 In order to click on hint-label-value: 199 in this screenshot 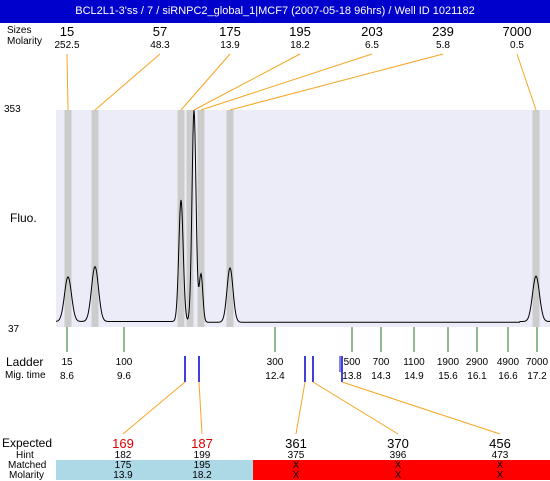, I will do `click(202, 455)`.